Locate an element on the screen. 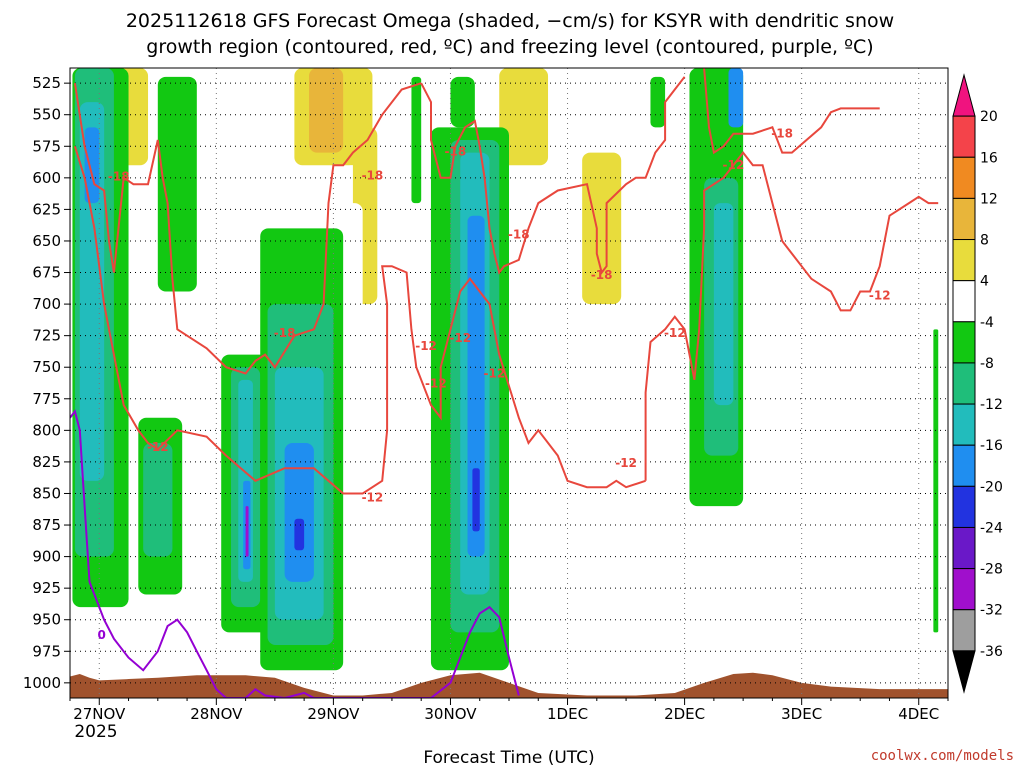 The image size is (1024, 768). colorbar-label-4: 4 is located at coordinates (984, 282).